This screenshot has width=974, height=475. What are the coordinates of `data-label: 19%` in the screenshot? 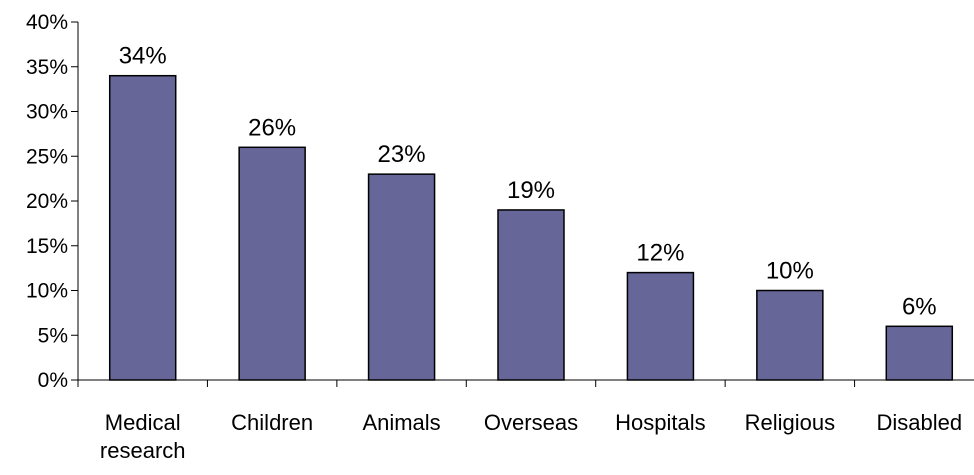 It's located at (531, 190).